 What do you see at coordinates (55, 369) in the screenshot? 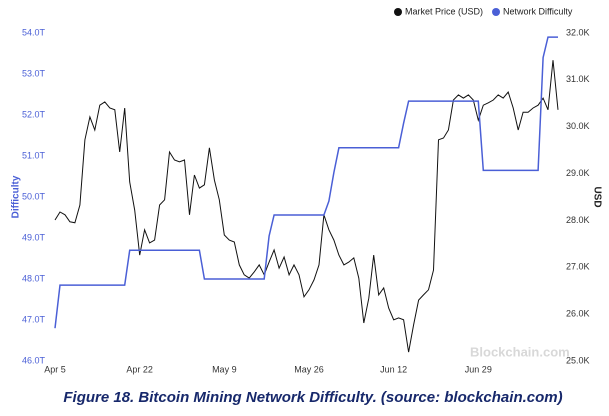
I see `x-tick-label: Apr 5` at bounding box center [55, 369].